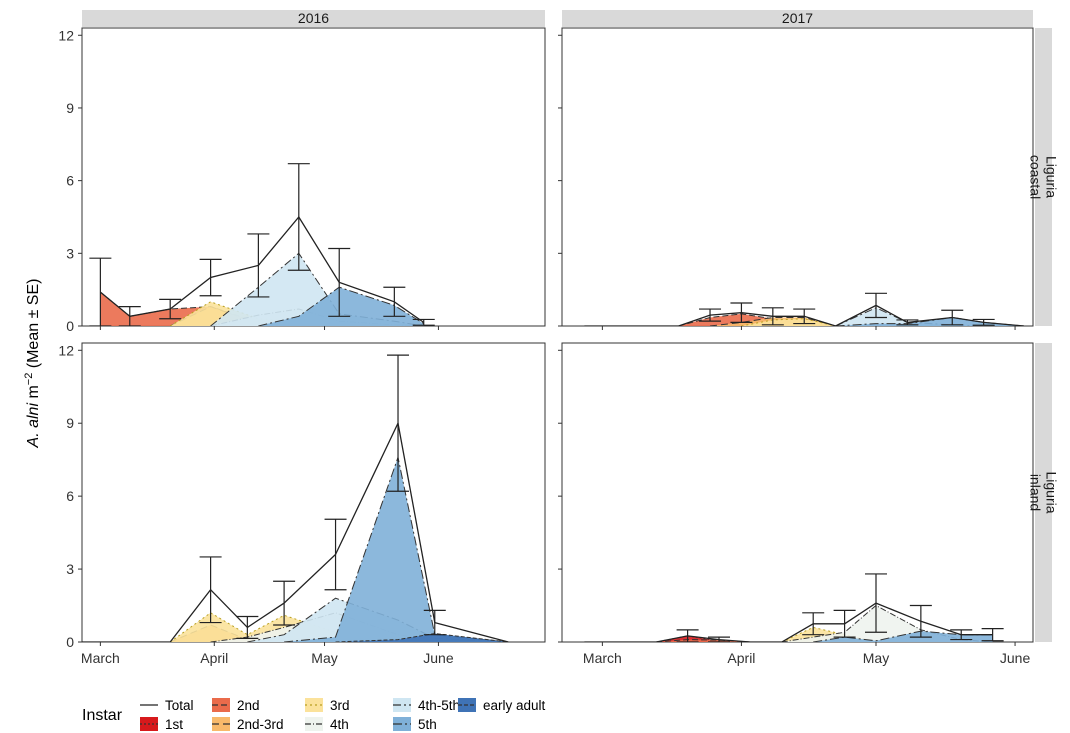 The image size is (1070, 733). I want to click on y-title-superscript: −2, so click(29, 379).